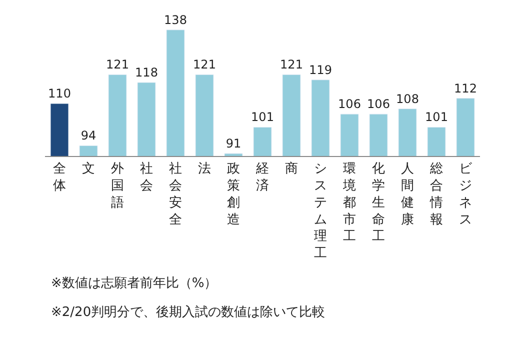  What do you see at coordinates (59, 93) in the screenshot?
I see `data-label: 110` at bounding box center [59, 93].